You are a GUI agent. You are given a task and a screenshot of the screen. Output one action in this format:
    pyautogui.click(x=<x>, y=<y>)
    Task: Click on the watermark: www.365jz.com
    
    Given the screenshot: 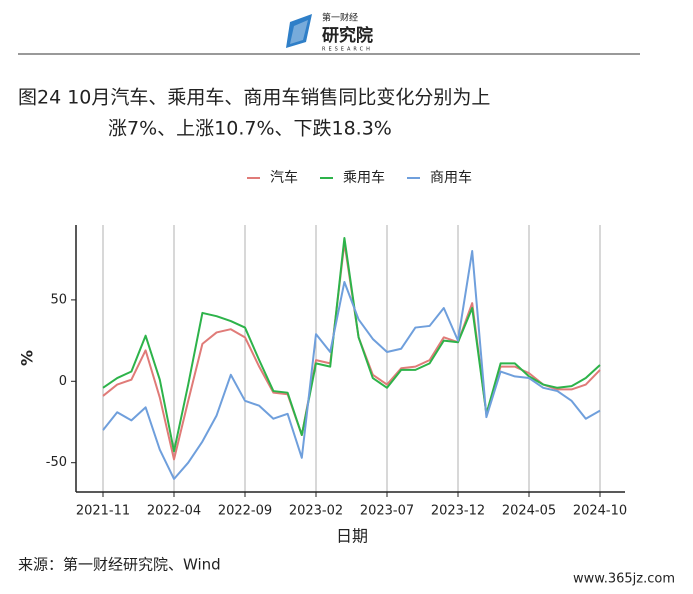 What is the action you would take?
    pyautogui.click(x=624, y=579)
    